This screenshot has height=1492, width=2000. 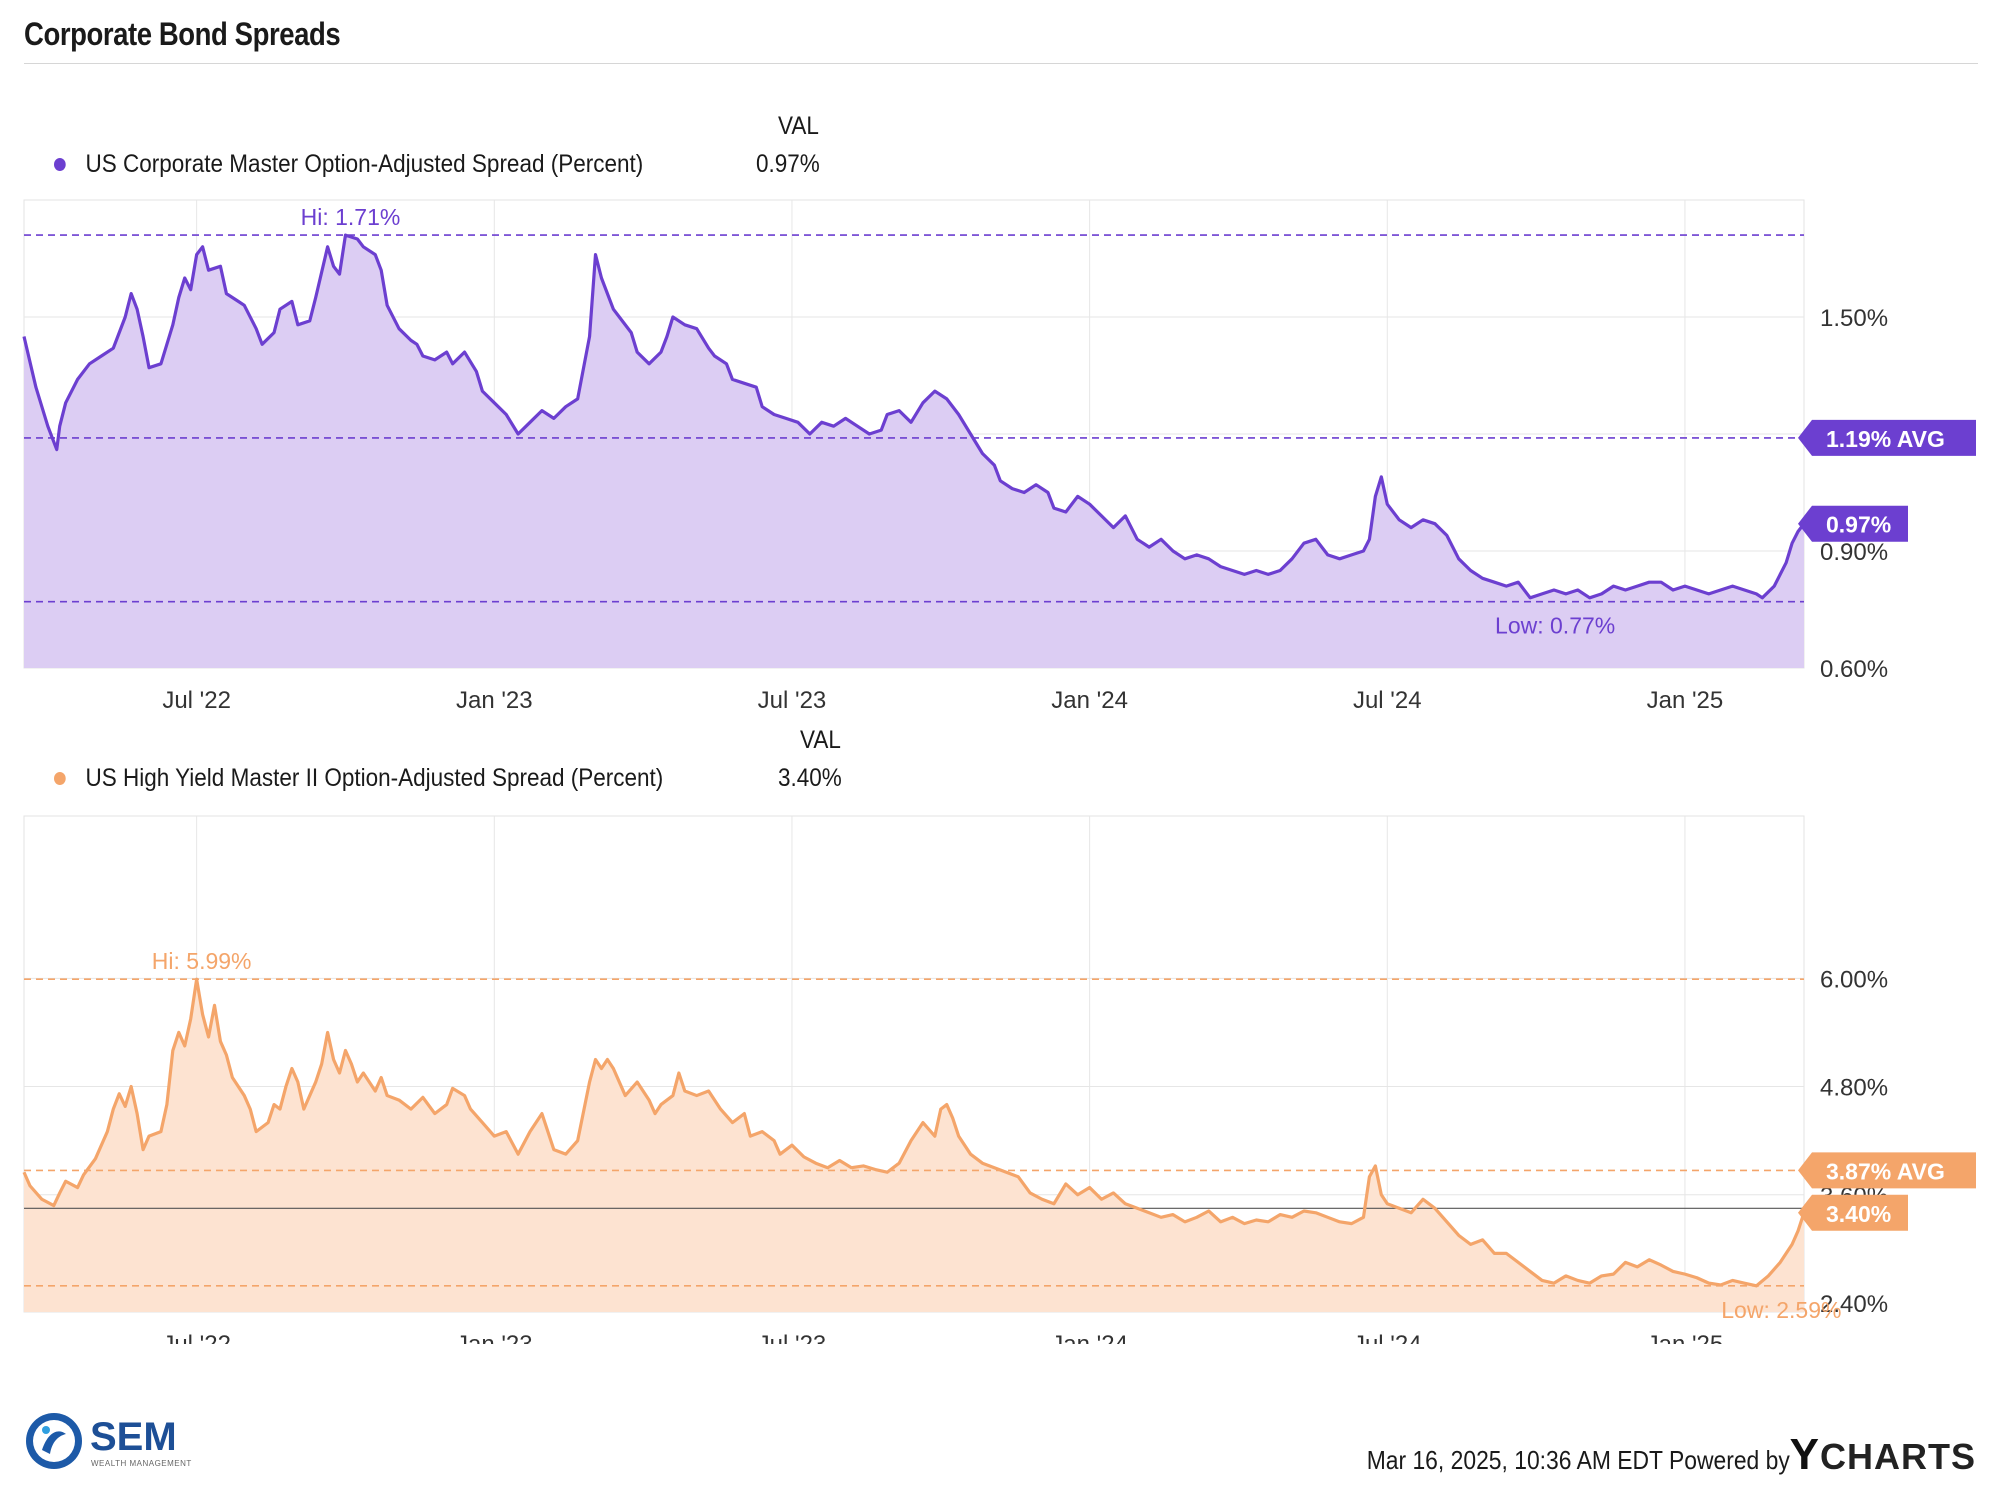 I want to click on title-divider, so click(x=1001, y=63).